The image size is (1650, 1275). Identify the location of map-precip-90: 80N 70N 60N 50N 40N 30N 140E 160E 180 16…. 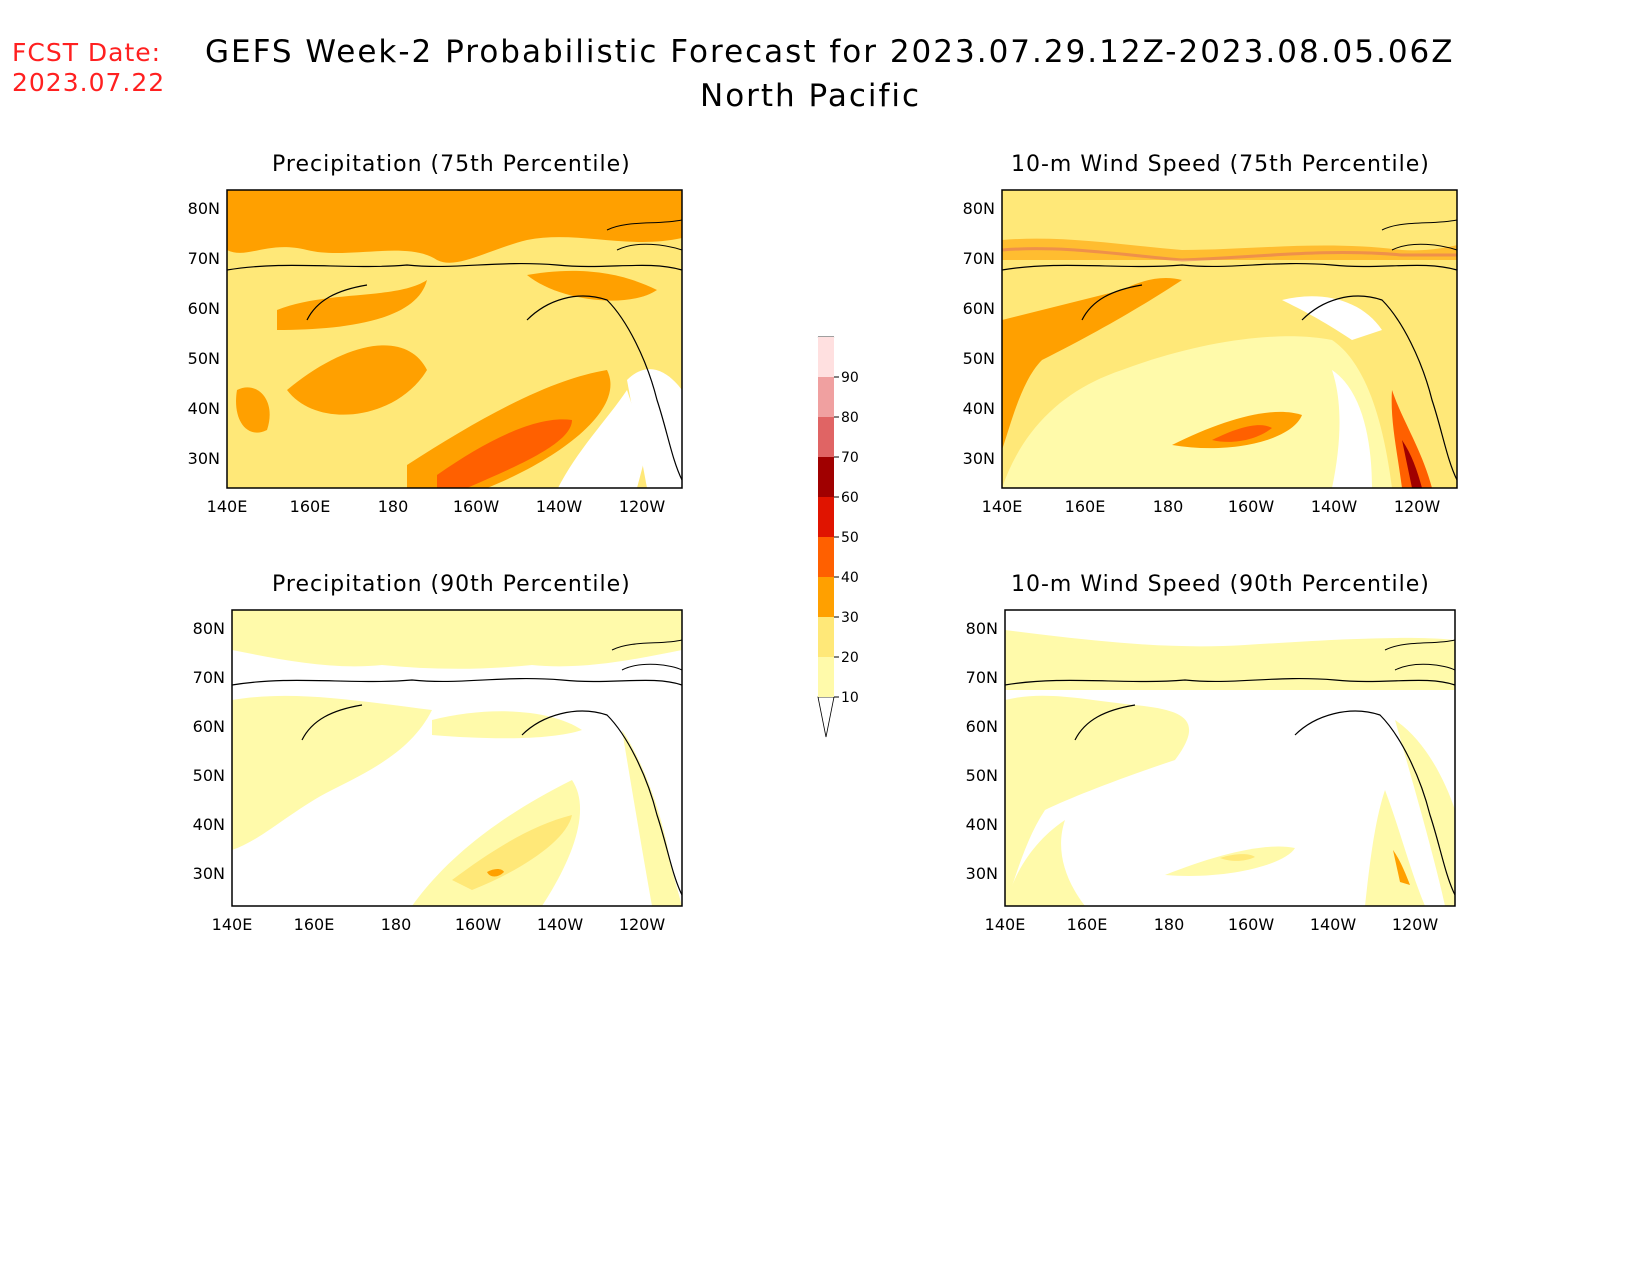
(438, 771).